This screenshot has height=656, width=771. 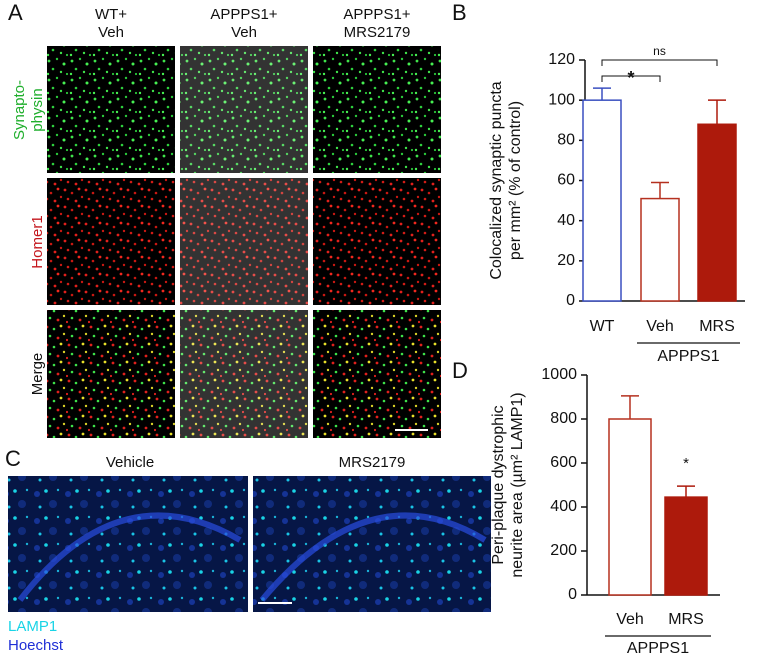 What do you see at coordinates (559, 374) in the screenshot?
I see `y-tick-label: 1000` at bounding box center [559, 374].